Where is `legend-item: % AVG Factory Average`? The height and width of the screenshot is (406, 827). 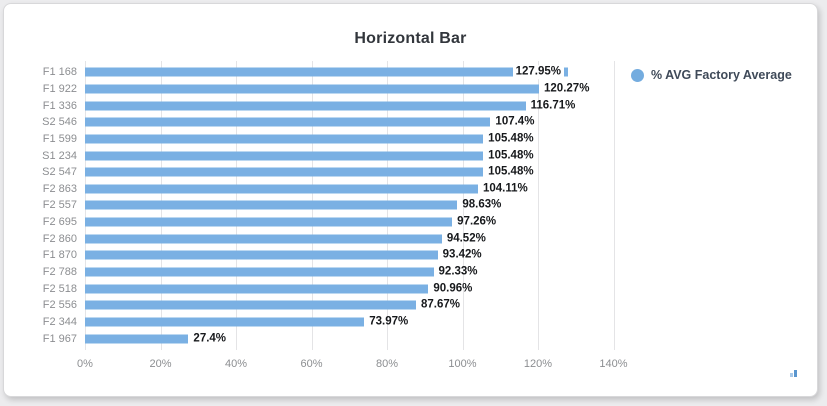 legend-item: % AVG Factory Average is located at coordinates (711, 75).